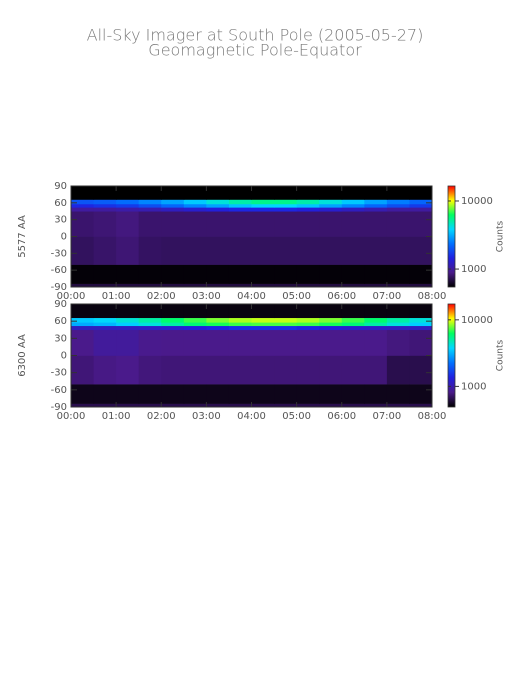 Image resolution: width=510 pixels, height=680 pixels. What do you see at coordinates (22, 355) in the screenshot?
I see `y-axis-label: 6300 AA` at bounding box center [22, 355].